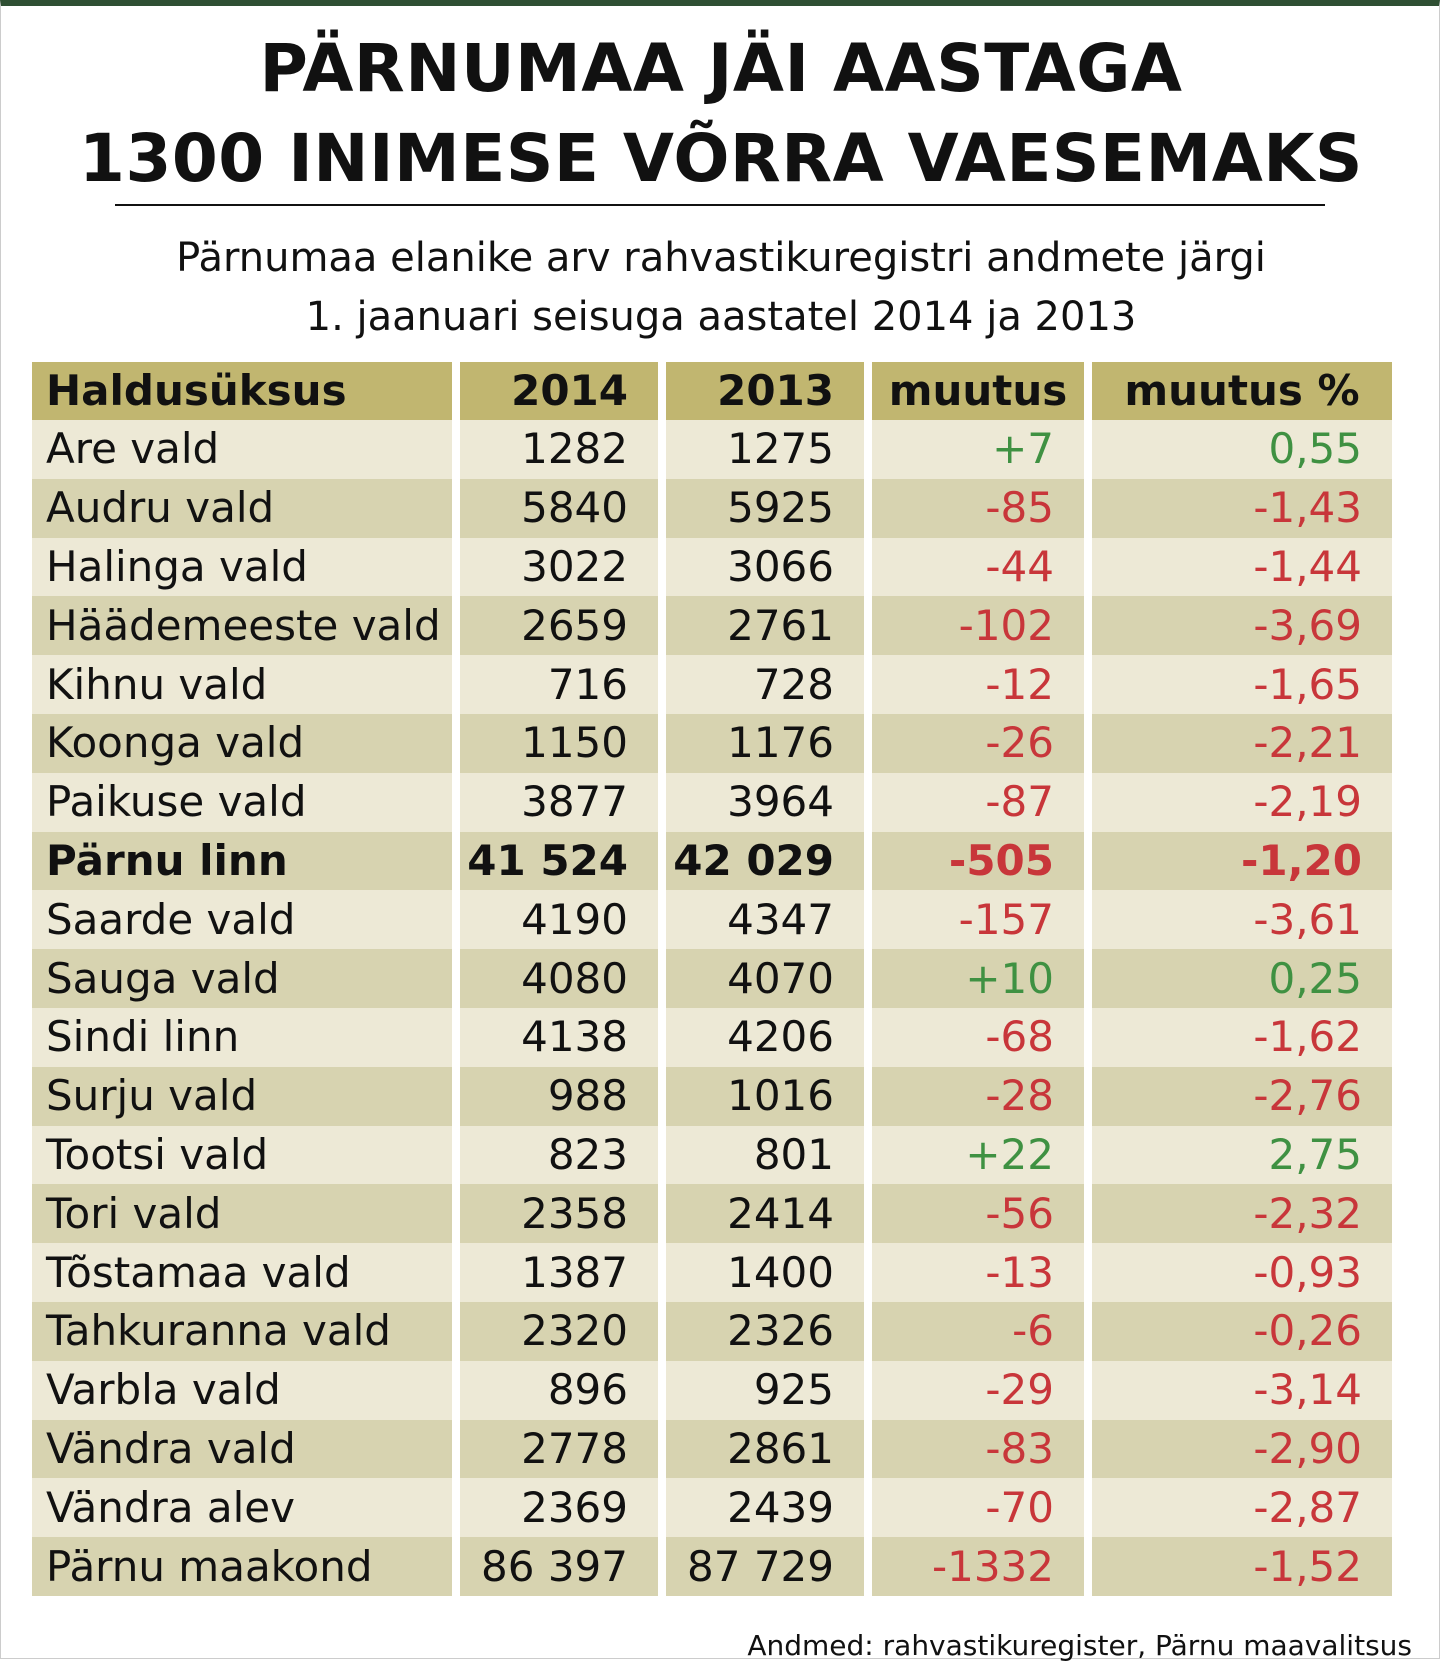 This screenshot has width=1442, height=1662. Describe the element at coordinates (978, 684) in the screenshot. I see `cell-change: -12` at that location.